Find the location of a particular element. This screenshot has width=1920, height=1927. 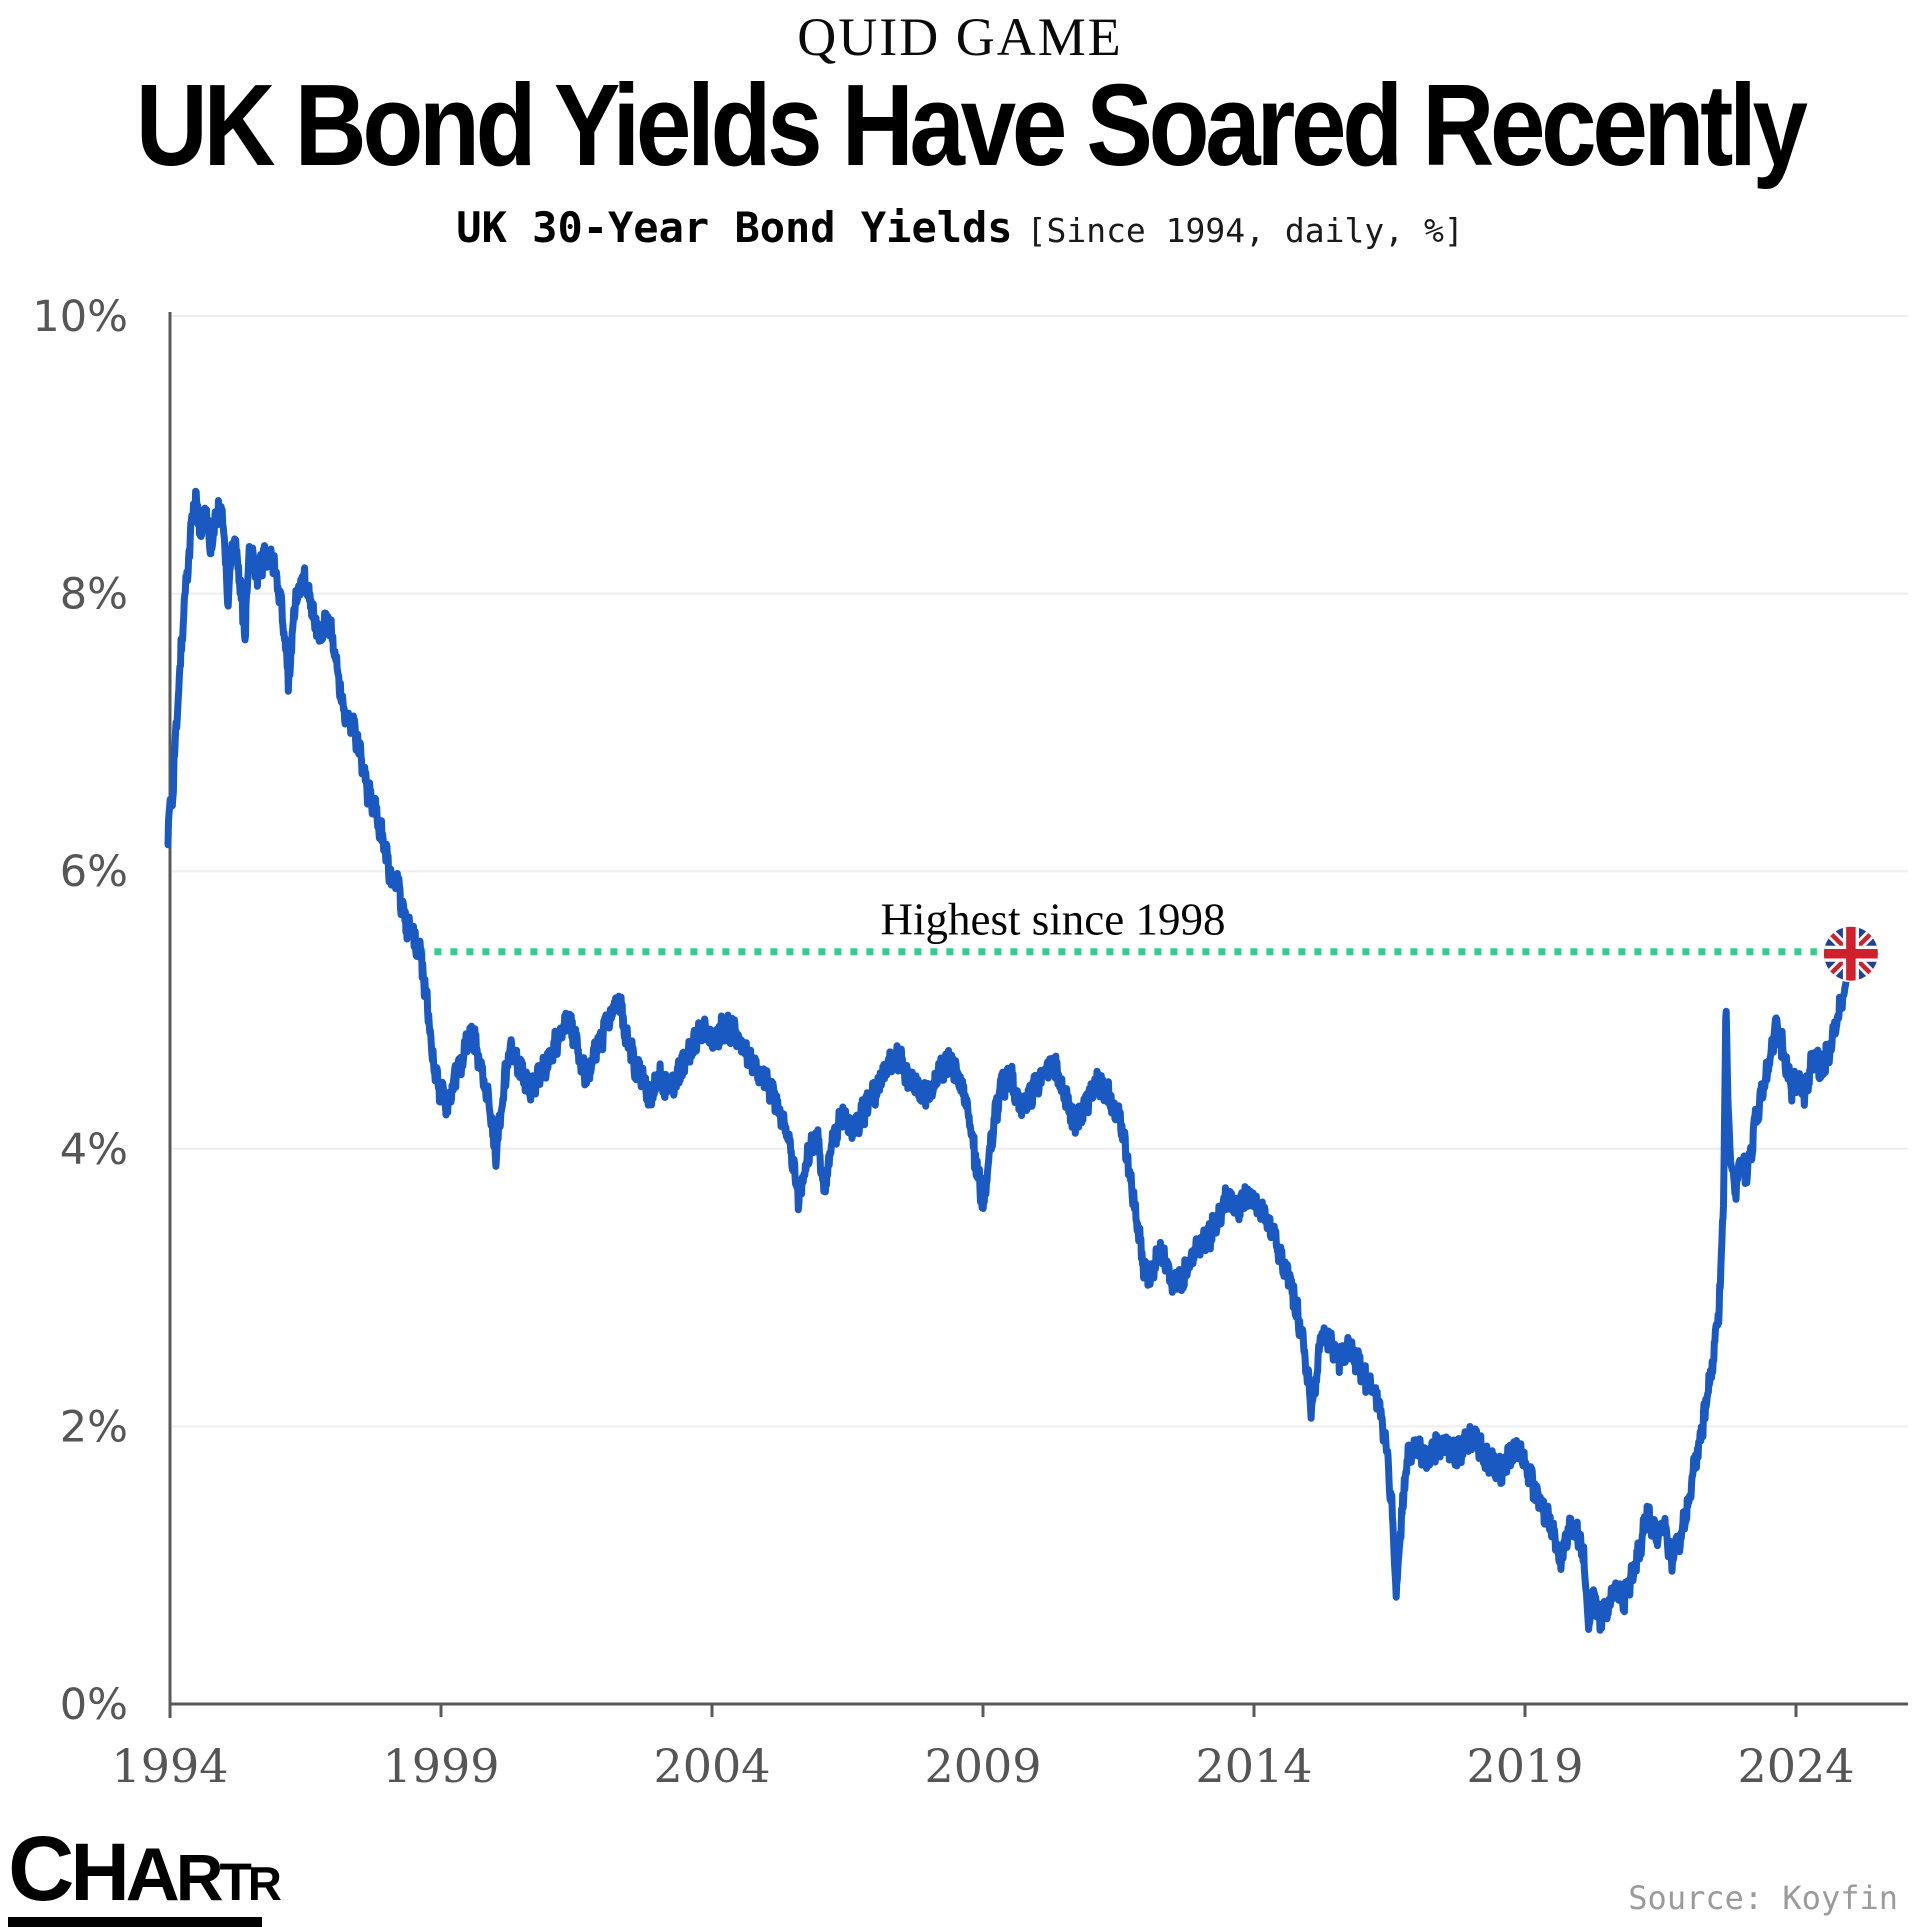

page-title-text: UK Bond Yields Have Soared Recently is located at coordinates (971, 125).